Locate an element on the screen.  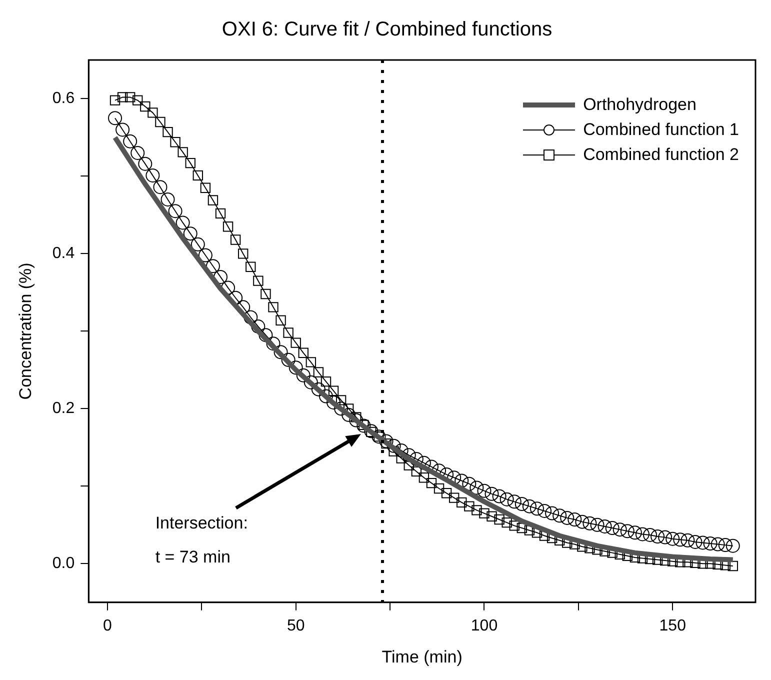
legend-label: Orthohydrogen is located at coordinates (639, 104).